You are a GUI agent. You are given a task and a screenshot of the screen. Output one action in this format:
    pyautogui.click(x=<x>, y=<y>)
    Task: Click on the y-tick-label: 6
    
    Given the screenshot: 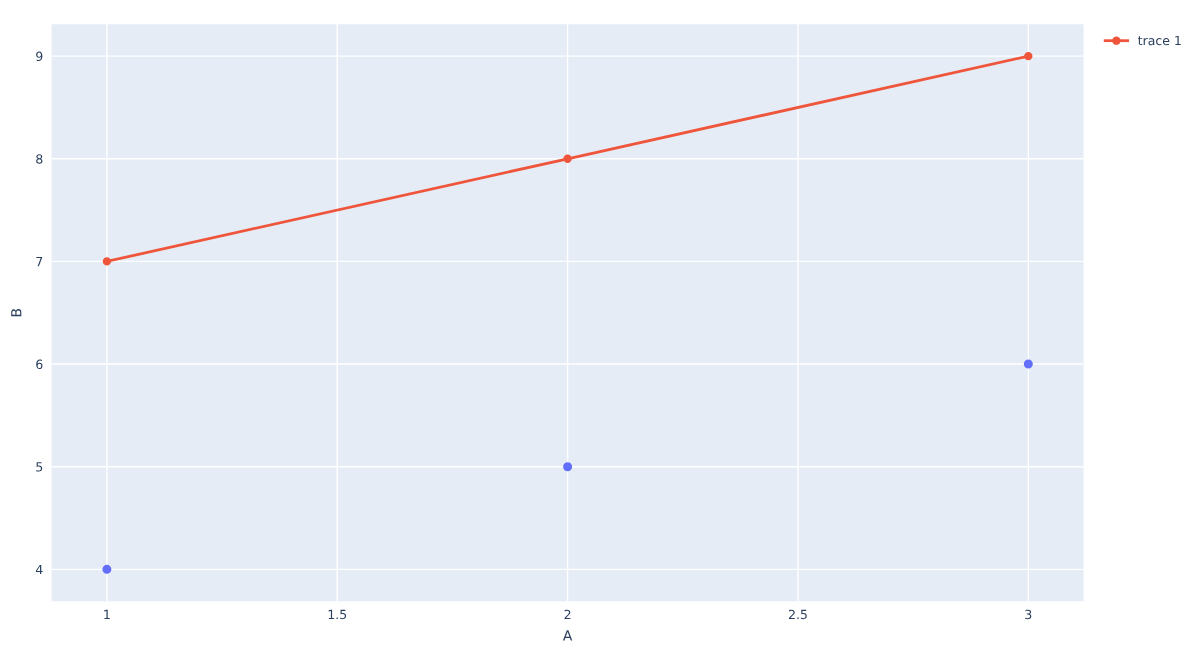 What is the action you would take?
    pyautogui.click(x=39, y=364)
    